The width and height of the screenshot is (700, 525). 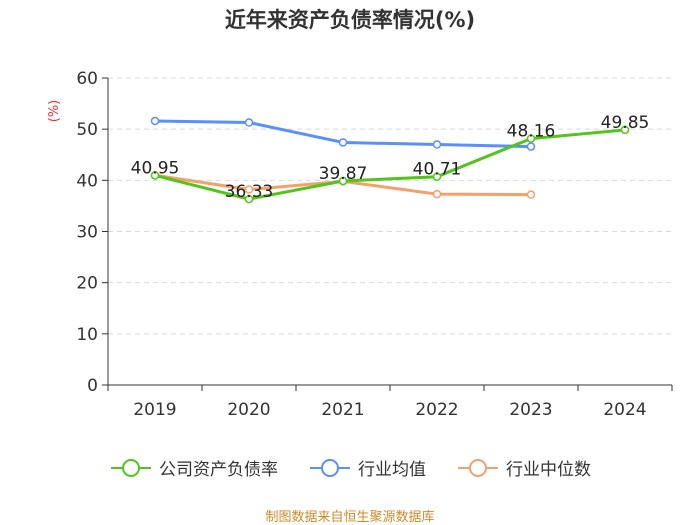 What do you see at coordinates (218, 470) in the screenshot?
I see `legend-label: 公司资产负债率` at bounding box center [218, 470].